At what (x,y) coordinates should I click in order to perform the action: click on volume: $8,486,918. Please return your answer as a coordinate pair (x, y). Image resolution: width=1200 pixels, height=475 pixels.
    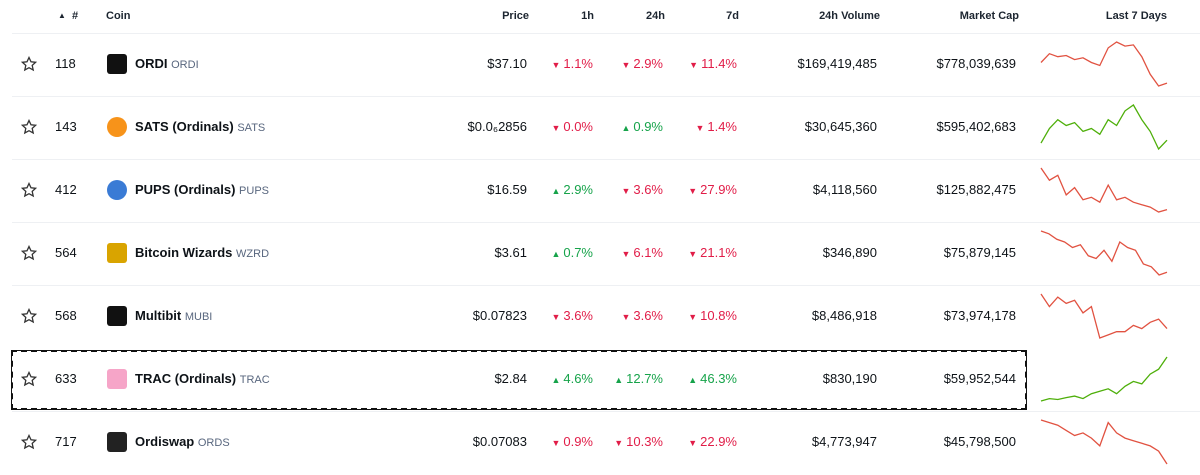
    Looking at the image, I should click on (844, 315).